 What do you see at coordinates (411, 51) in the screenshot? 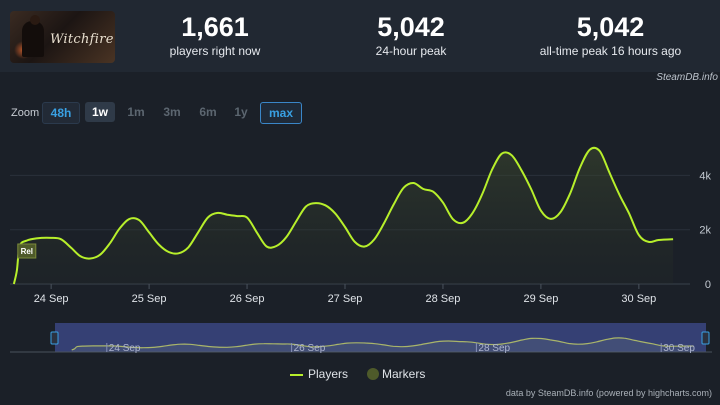
I see `stat-label: 24-hour peak` at bounding box center [411, 51].